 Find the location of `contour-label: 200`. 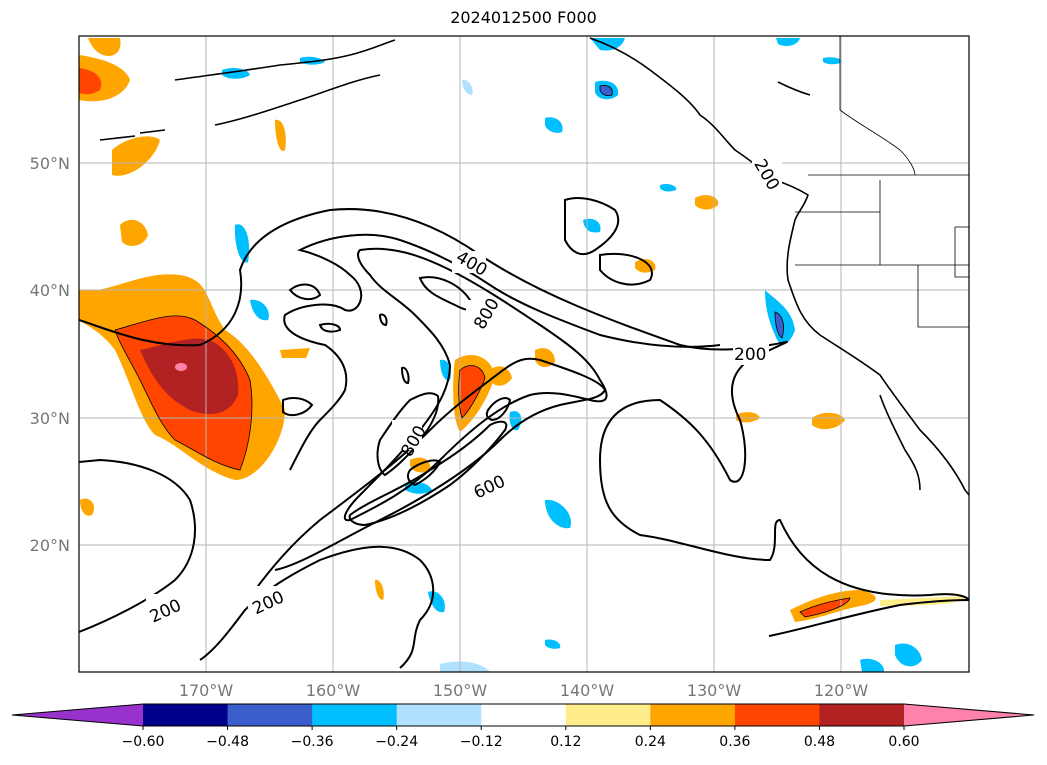

contour-label: 200 is located at coordinates (750, 355).